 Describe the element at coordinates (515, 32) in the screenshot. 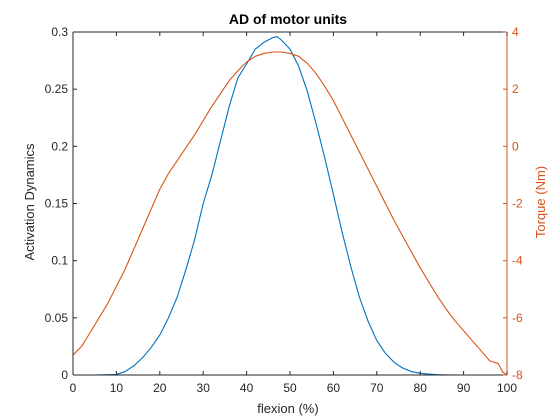

I see `right-tick-label: 4` at that location.